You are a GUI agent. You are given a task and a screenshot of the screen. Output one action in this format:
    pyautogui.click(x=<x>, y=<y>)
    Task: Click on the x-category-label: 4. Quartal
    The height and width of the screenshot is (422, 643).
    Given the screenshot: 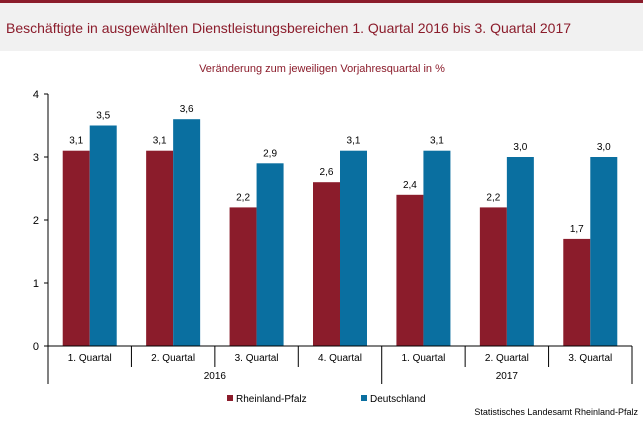 What is the action you would take?
    pyautogui.click(x=340, y=358)
    